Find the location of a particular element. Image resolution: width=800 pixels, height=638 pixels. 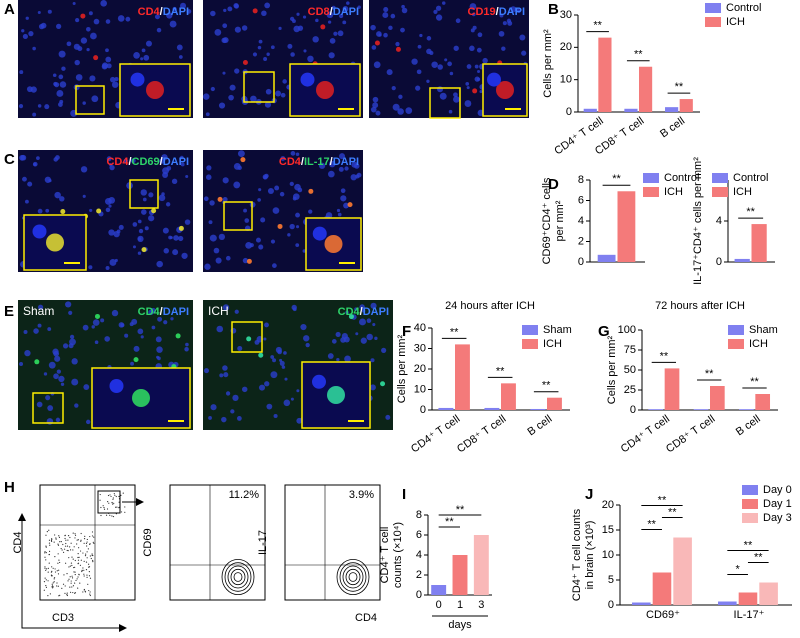

legend-label: ICH is located at coordinates (673, 192).